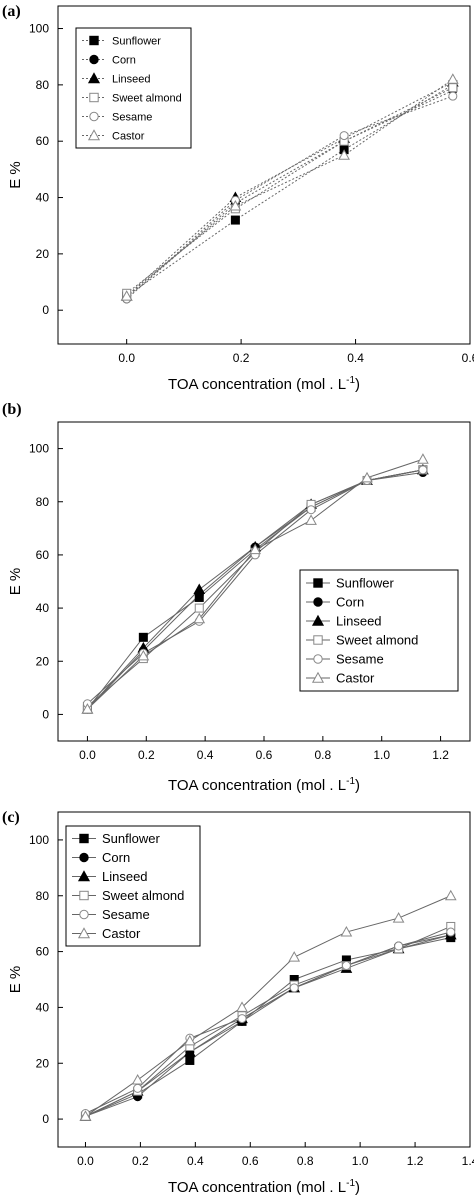 Image resolution: width=474 pixels, height=1200 pixels. I want to click on y-tick-label: 100, so click(39, 449).